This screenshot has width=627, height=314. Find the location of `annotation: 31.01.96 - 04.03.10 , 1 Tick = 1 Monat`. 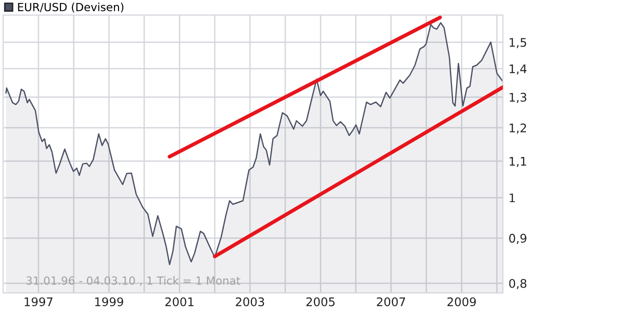

annotation: 31.01.96 - 04.03.10 , 1 Tick = 1 Monat is located at coordinates (133, 281).